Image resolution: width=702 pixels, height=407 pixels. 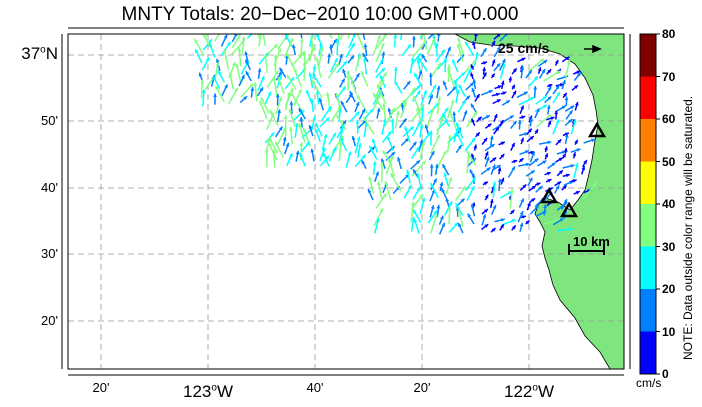 What do you see at coordinates (669, 76) in the screenshot?
I see `colorbar-tick-label: 70` at bounding box center [669, 76].